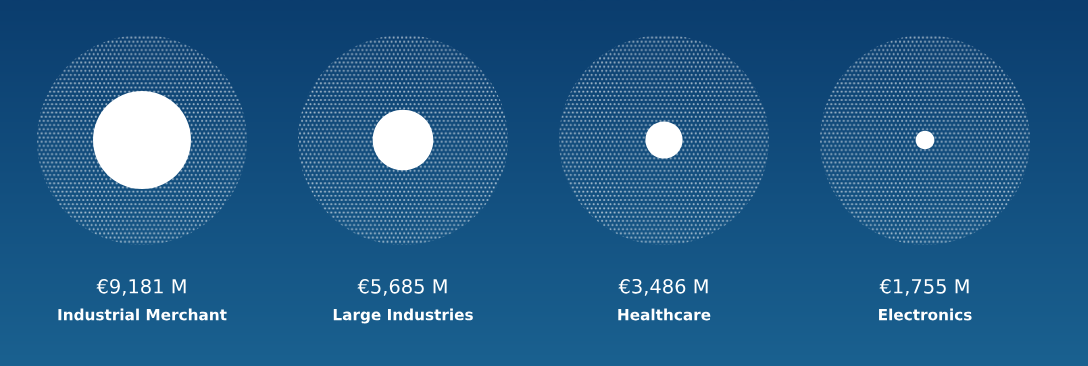 The width and height of the screenshot is (1088, 366). Describe the element at coordinates (402, 287) in the screenshot. I see `data-label: €5,685 M` at that location.